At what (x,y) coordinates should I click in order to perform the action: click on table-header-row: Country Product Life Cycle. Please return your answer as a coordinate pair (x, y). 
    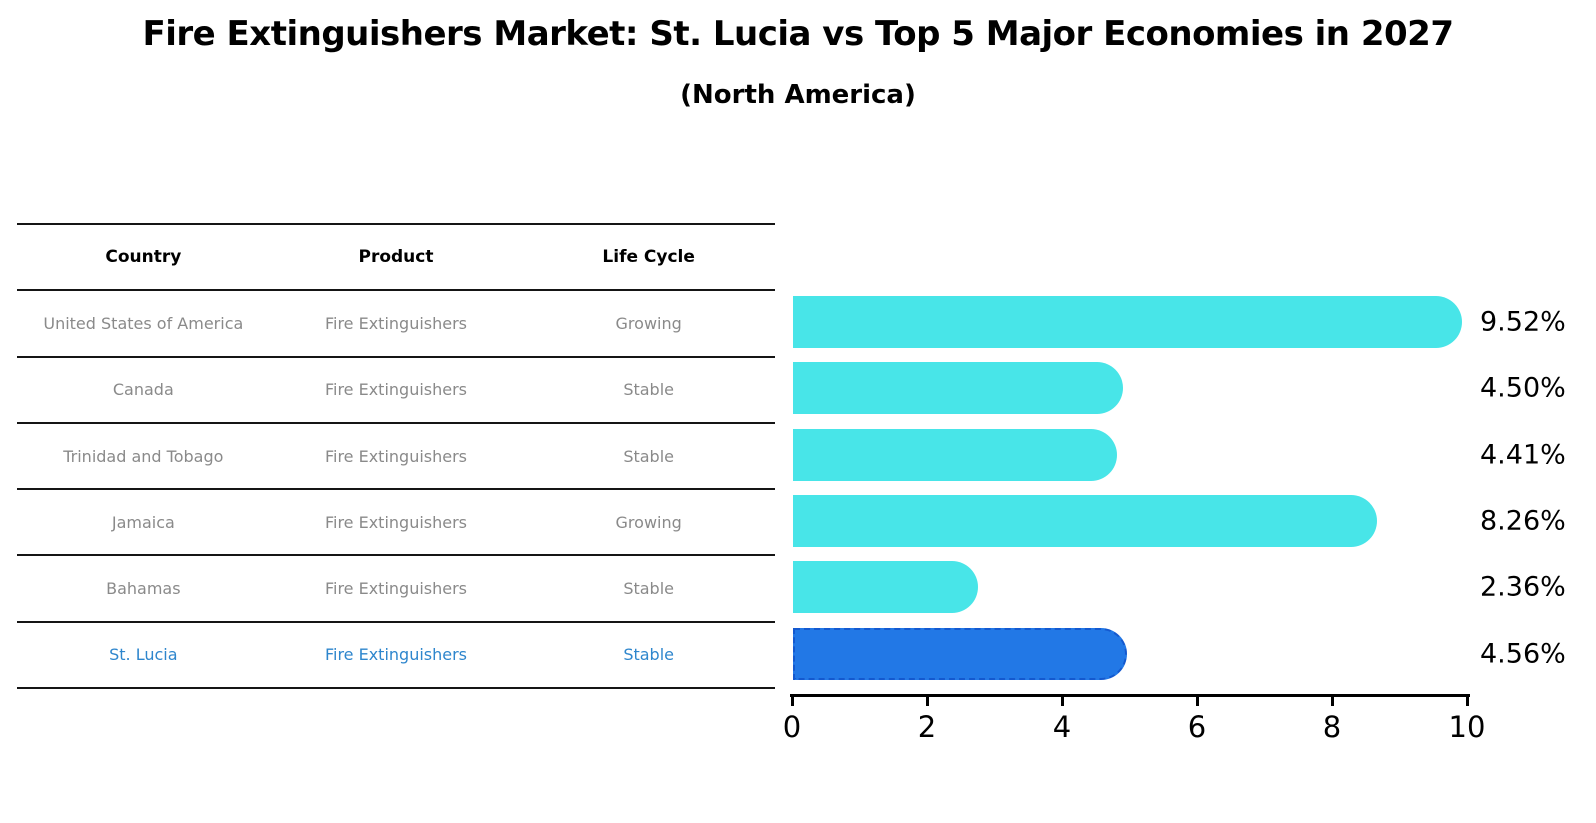
    Looking at the image, I should click on (396, 258).